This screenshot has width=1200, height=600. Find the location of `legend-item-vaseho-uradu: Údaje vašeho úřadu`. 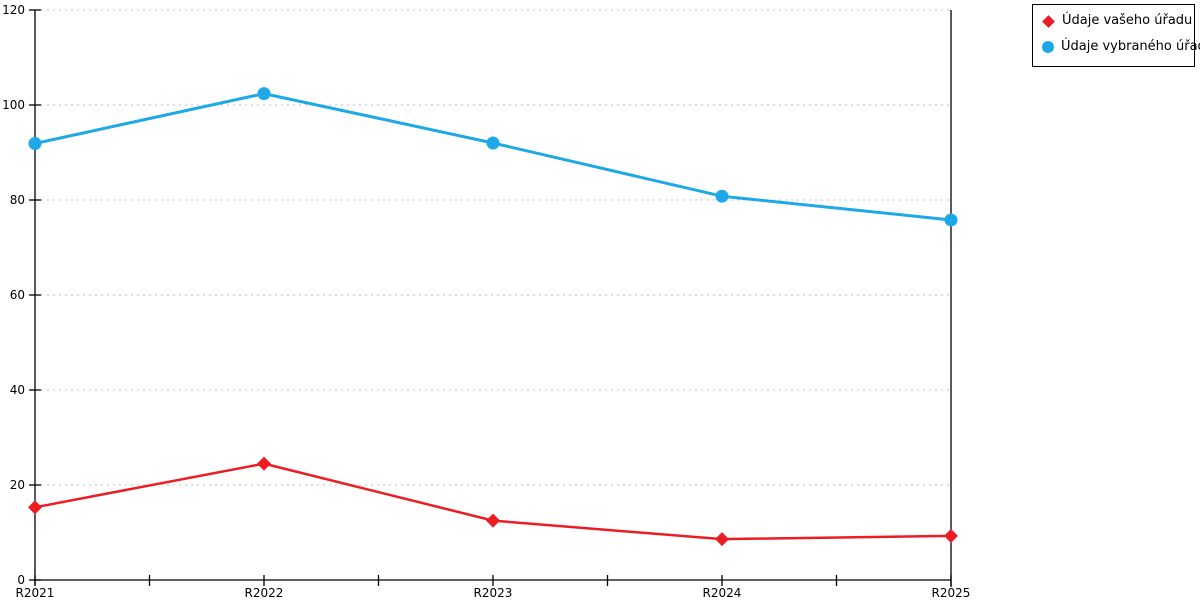

legend-item-vaseho-uradu: Údaje vašeho úřadu is located at coordinates (1117, 21).